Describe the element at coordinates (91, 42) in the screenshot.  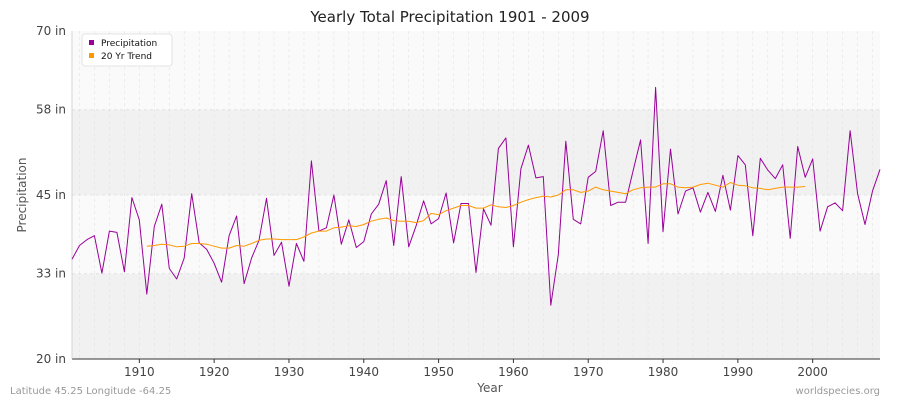
I see `legend-swatch-precipitation` at that location.